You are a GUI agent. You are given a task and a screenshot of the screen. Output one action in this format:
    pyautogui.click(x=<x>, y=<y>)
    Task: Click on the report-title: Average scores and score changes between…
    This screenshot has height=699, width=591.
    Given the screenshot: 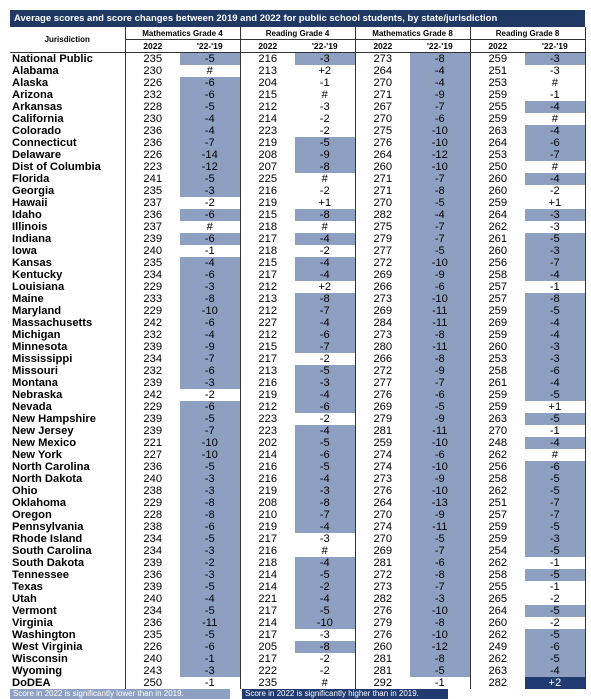 What is the action you would take?
    pyautogui.click(x=297, y=18)
    